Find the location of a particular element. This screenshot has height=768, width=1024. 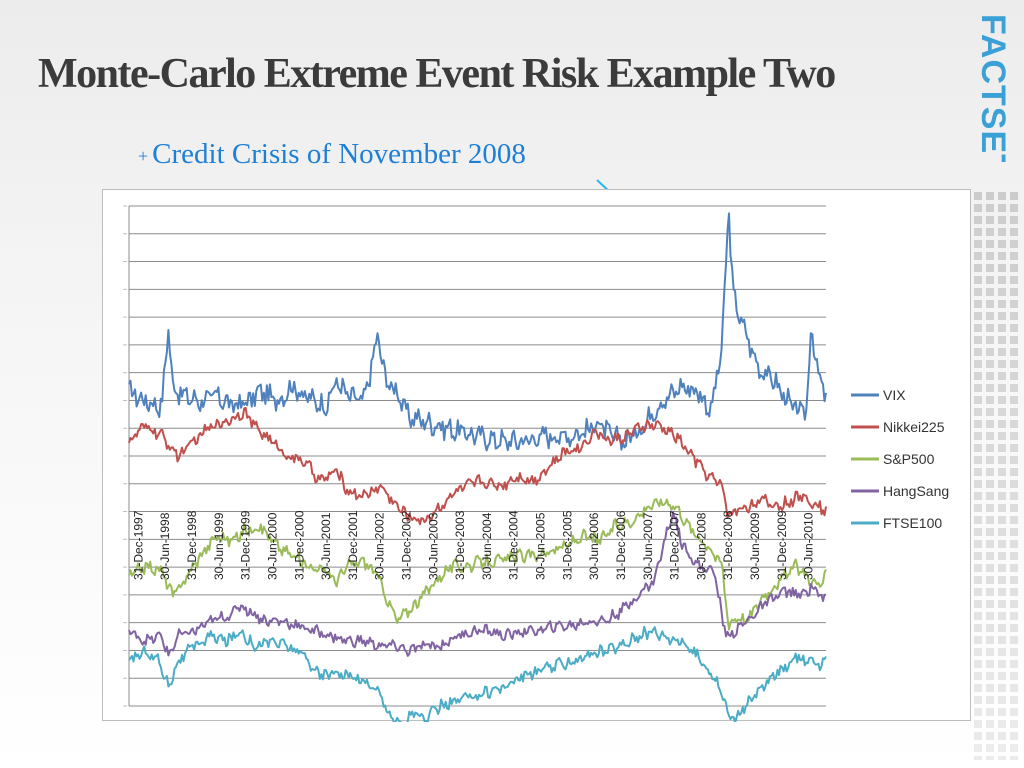

x-tick-label: 30-Jun-2001 is located at coordinates (326, 546).